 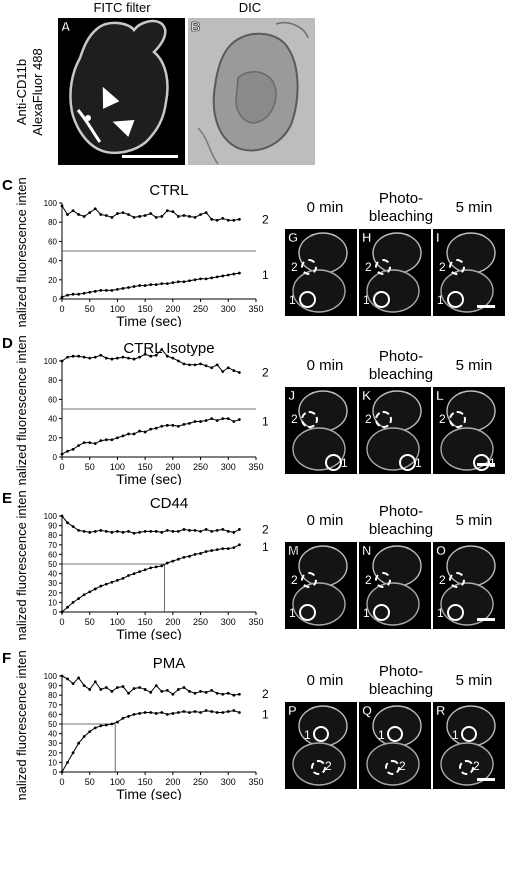 What do you see at coordinates (321, 272) in the screenshot?
I see `microscopy-image: G 1 2` at bounding box center [321, 272].